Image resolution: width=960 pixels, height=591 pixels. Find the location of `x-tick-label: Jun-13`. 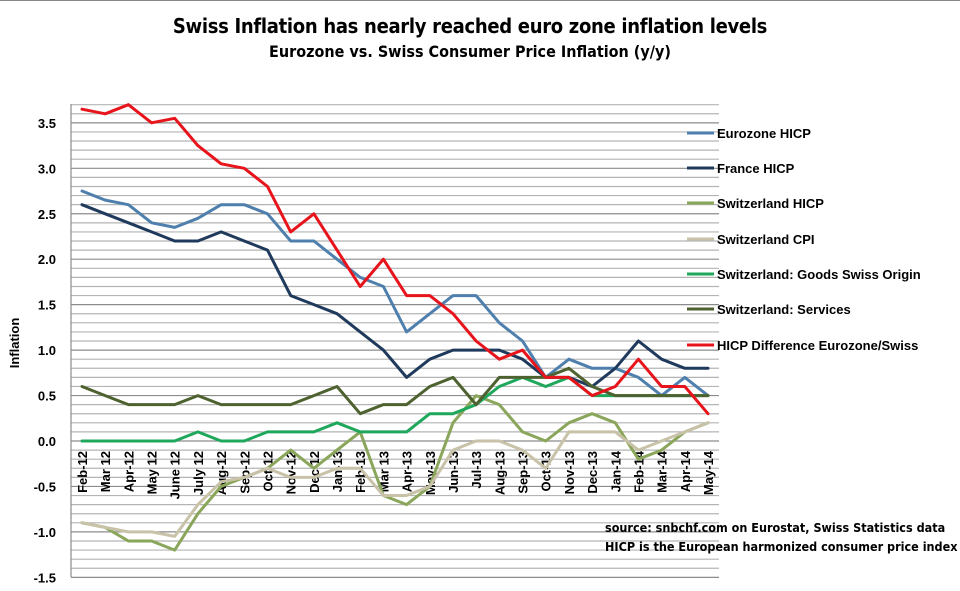

x-tick-label: Jun-13 is located at coordinates (453, 472).